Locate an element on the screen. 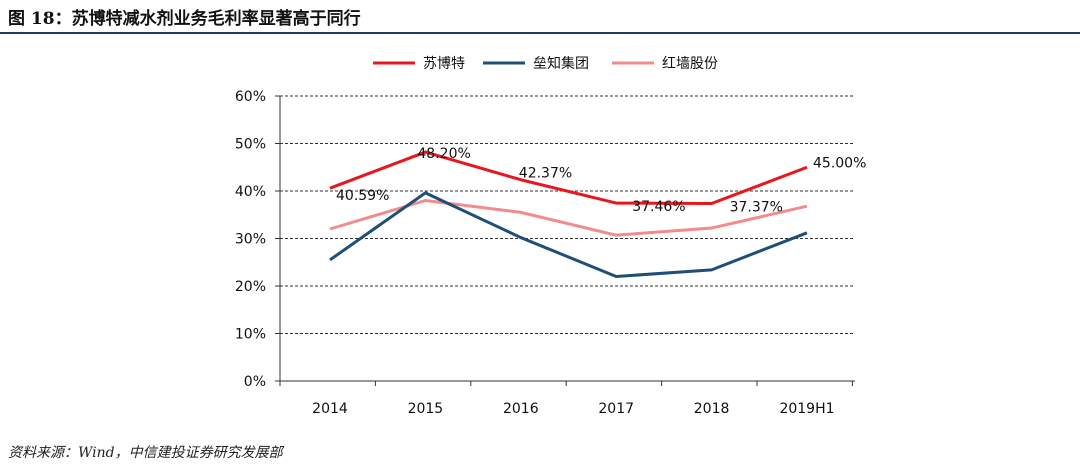 This screenshot has height=468, width=1080. x-tick-label: 2018 is located at coordinates (712, 409).